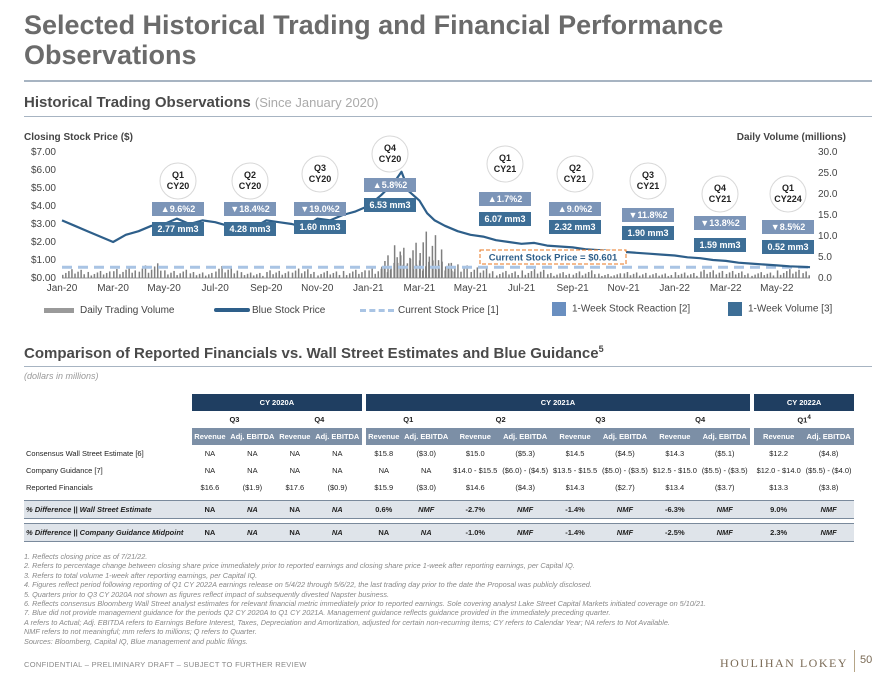 The image size is (880, 680). Describe the element at coordinates (475, 453) in the screenshot. I see `table-cell: $15.0` at that location.